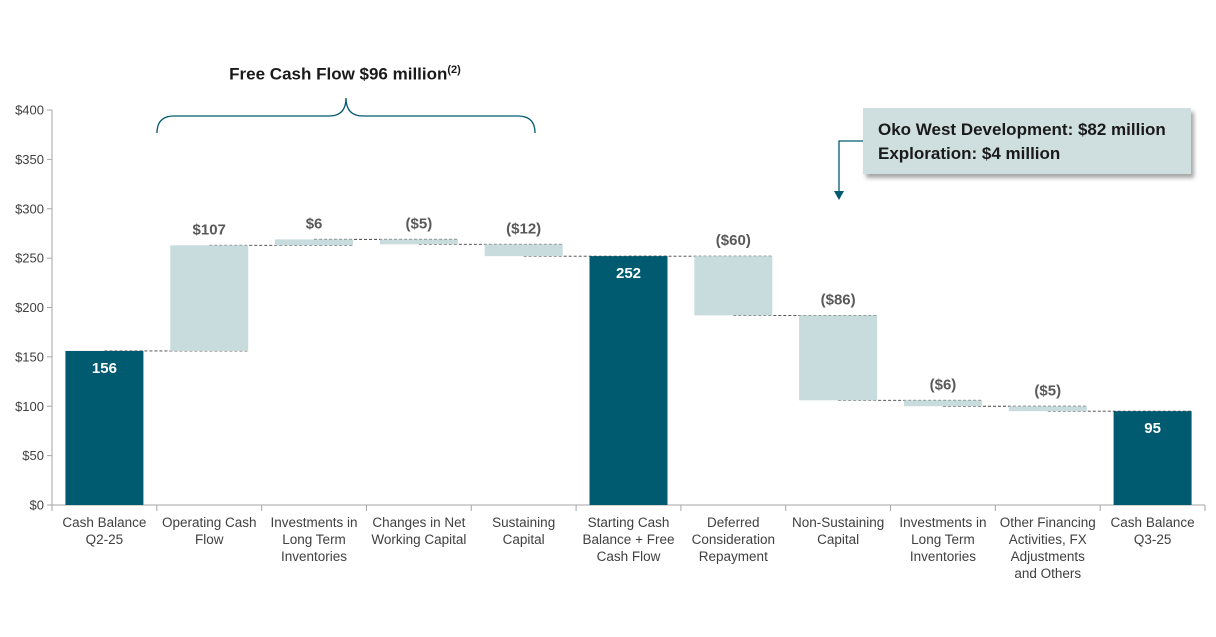 The height and width of the screenshot is (637, 1216). What do you see at coordinates (1048, 539) in the screenshot?
I see `category-label-line: Activities, FX` at bounding box center [1048, 539].